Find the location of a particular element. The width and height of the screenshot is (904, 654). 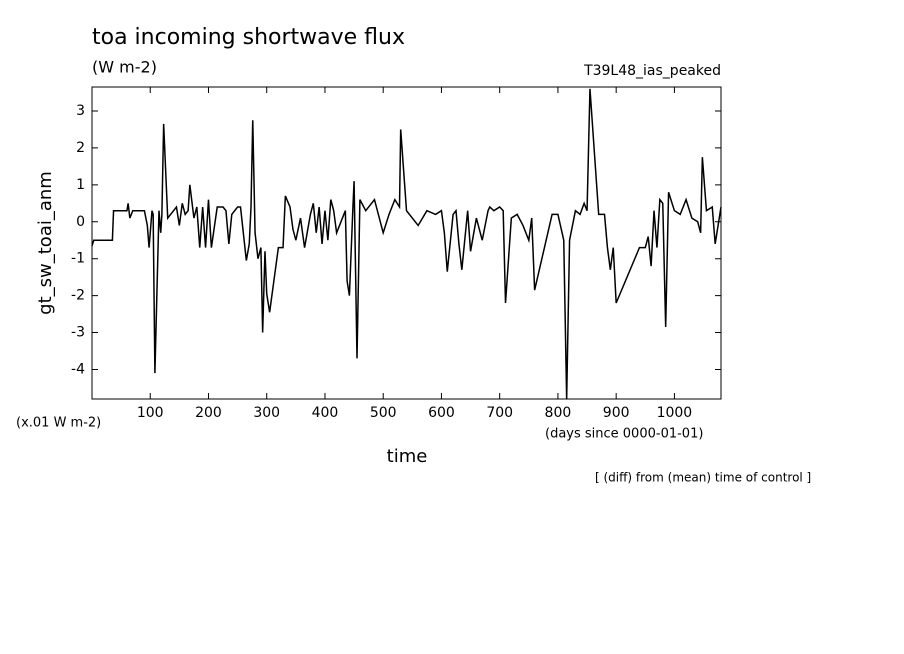

x-tick-label: 800 is located at coordinates (558, 413).